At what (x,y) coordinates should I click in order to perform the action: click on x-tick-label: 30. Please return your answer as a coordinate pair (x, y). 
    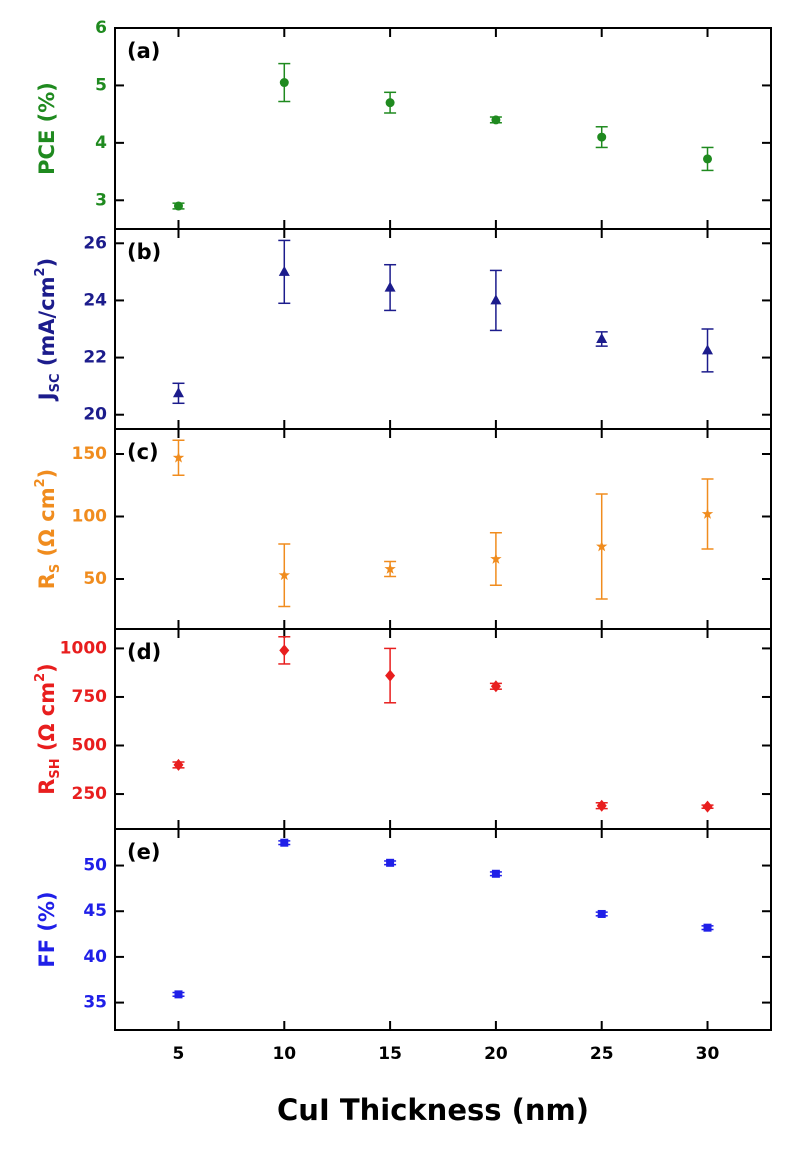
    Looking at the image, I should click on (708, 1054).